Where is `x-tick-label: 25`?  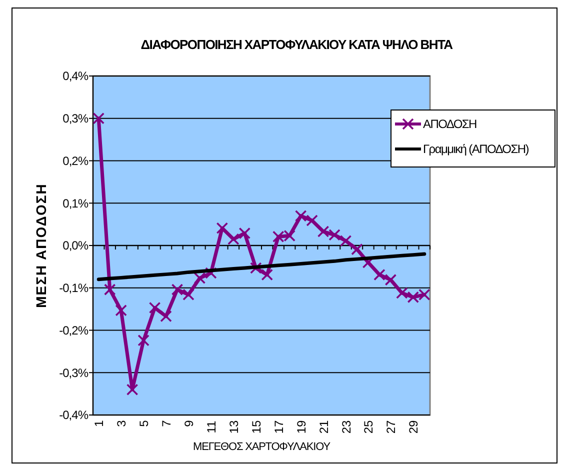 x-tick-label: 25 is located at coordinates (369, 427).